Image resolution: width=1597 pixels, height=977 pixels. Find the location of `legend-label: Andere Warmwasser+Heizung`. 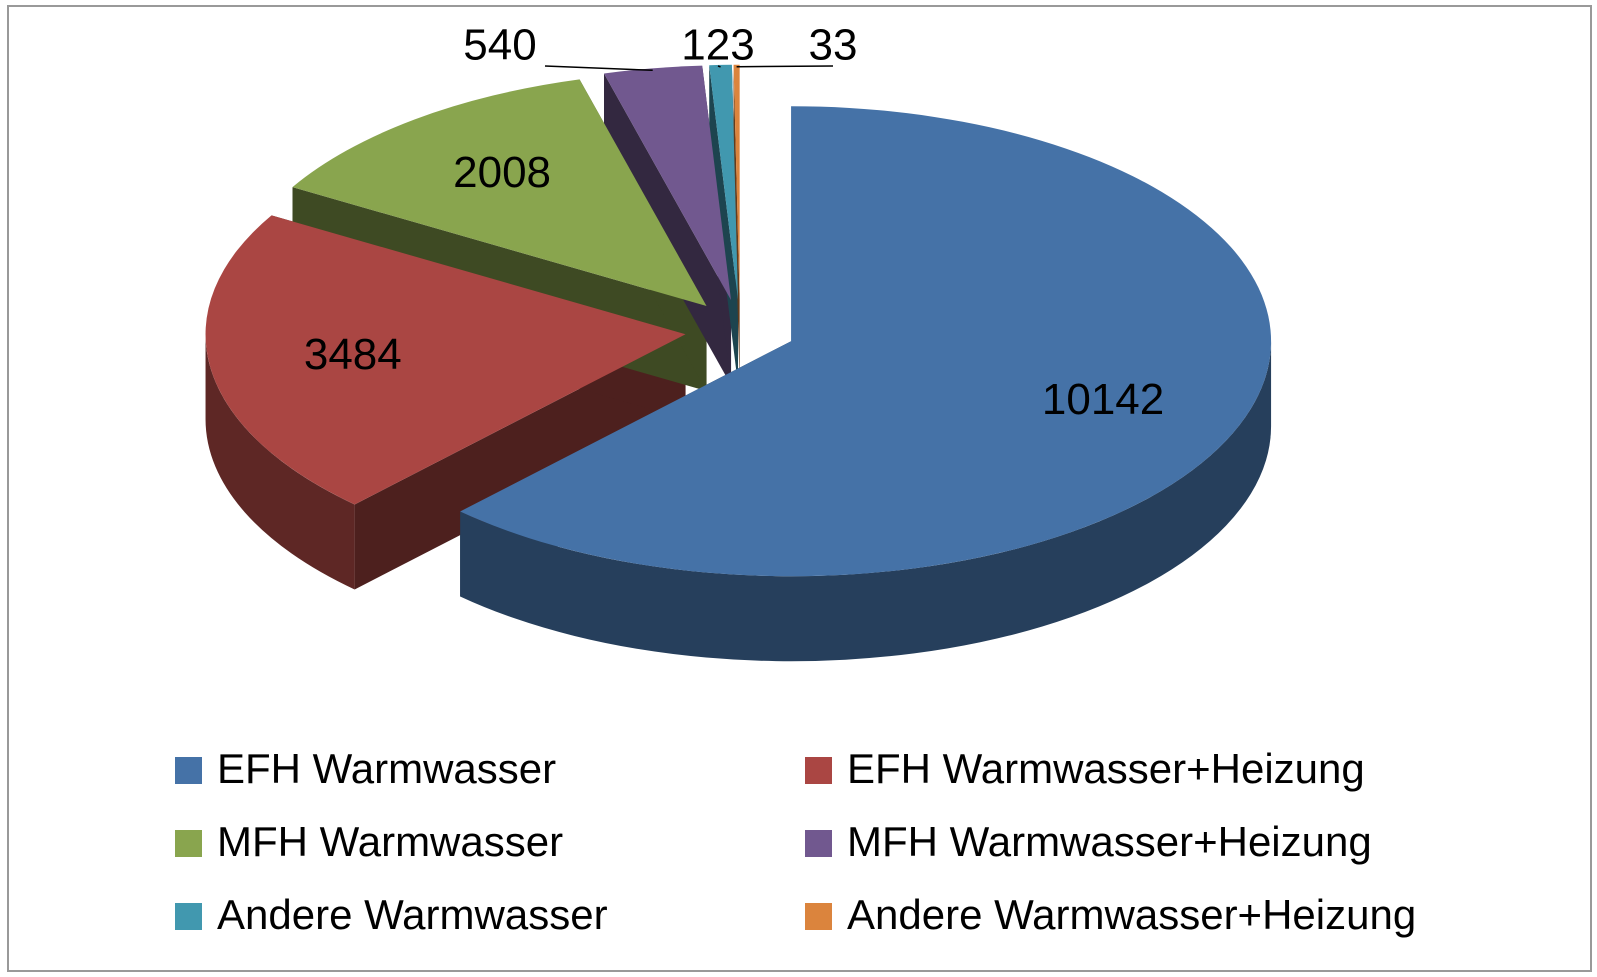

legend-label: Andere Warmwasser+Heizung is located at coordinates (1131, 914).